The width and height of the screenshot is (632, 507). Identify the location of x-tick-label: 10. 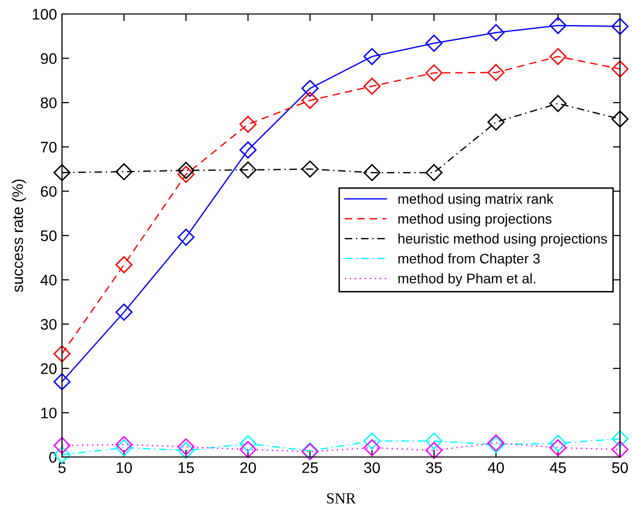
(124, 468).